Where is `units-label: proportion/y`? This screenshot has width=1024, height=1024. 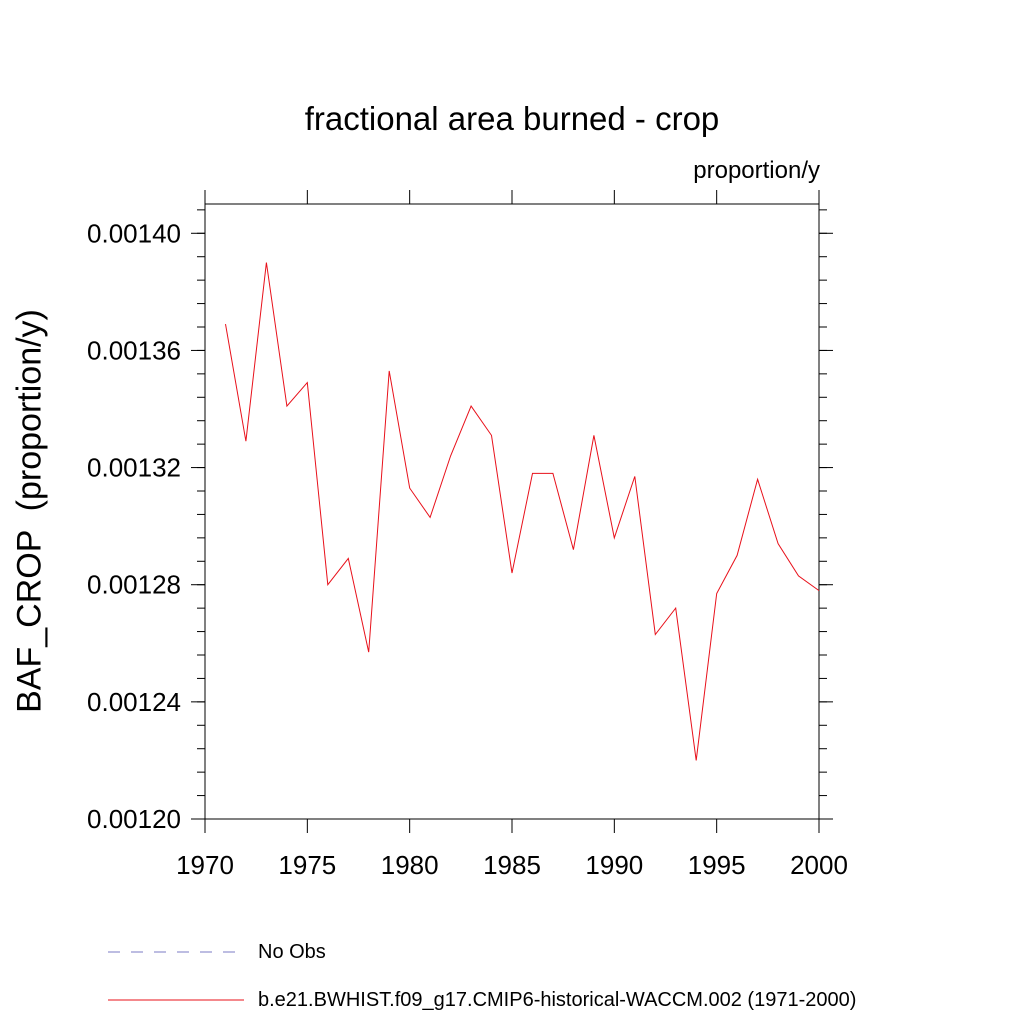 units-label: proportion/y is located at coordinates (756, 170).